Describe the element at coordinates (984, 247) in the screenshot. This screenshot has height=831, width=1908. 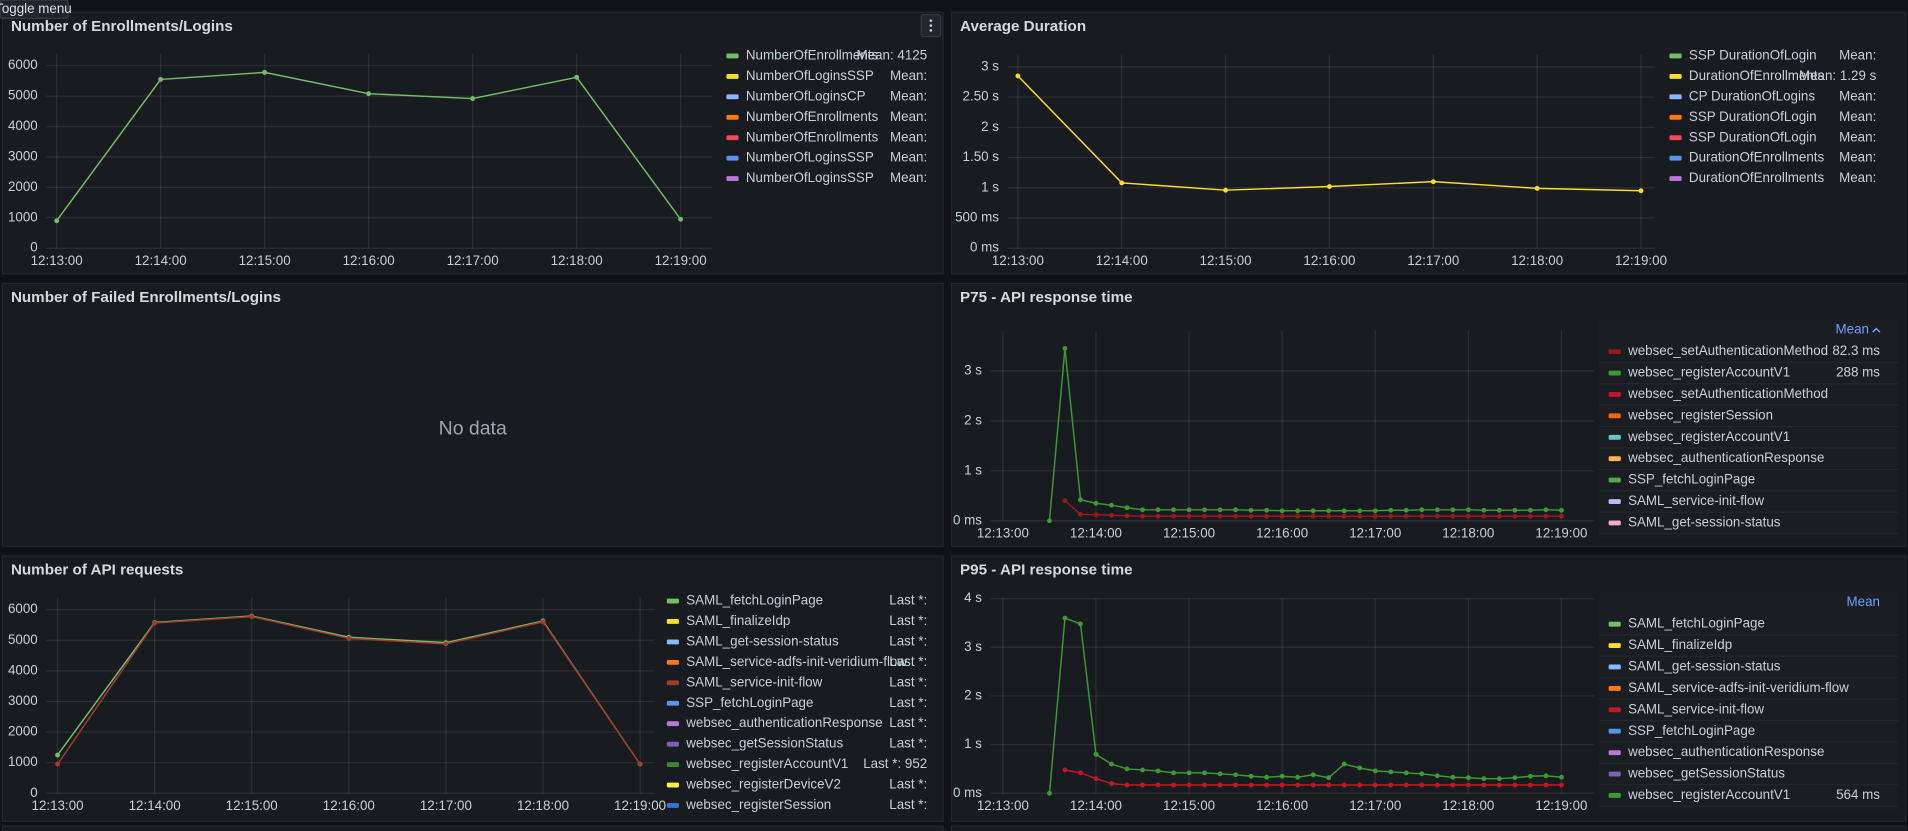
I see `y-tick-label: 0 ms` at that location.